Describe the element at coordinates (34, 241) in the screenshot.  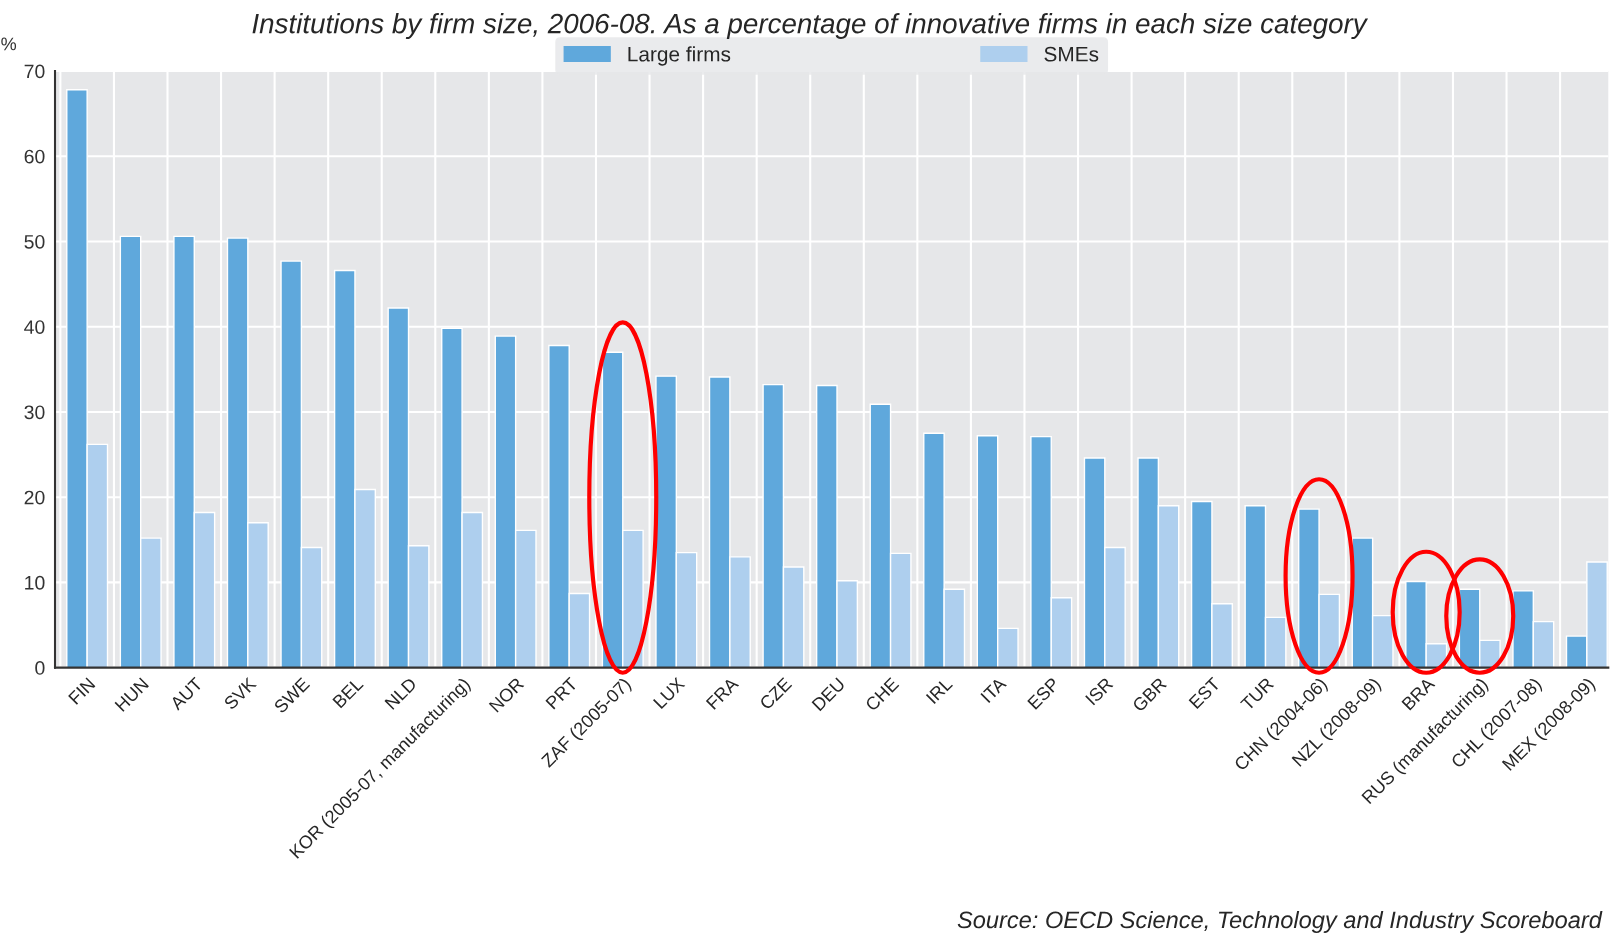
I see `y-tick-label: 50` at that location.